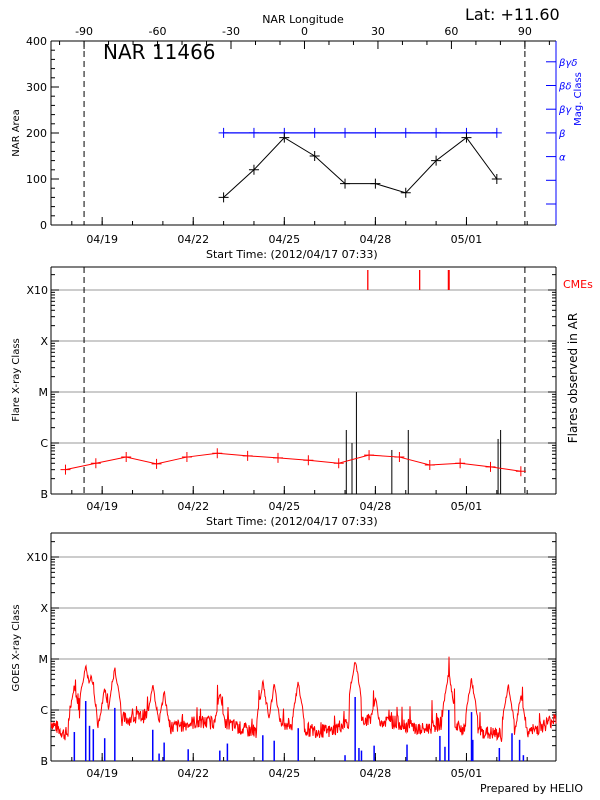 This screenshot has height=800, width=600. What do you see at coordinates (467, 506) in the screenshot?
I see `panel2-date-tick-label: 05/01` at bounding box center [467, 506].